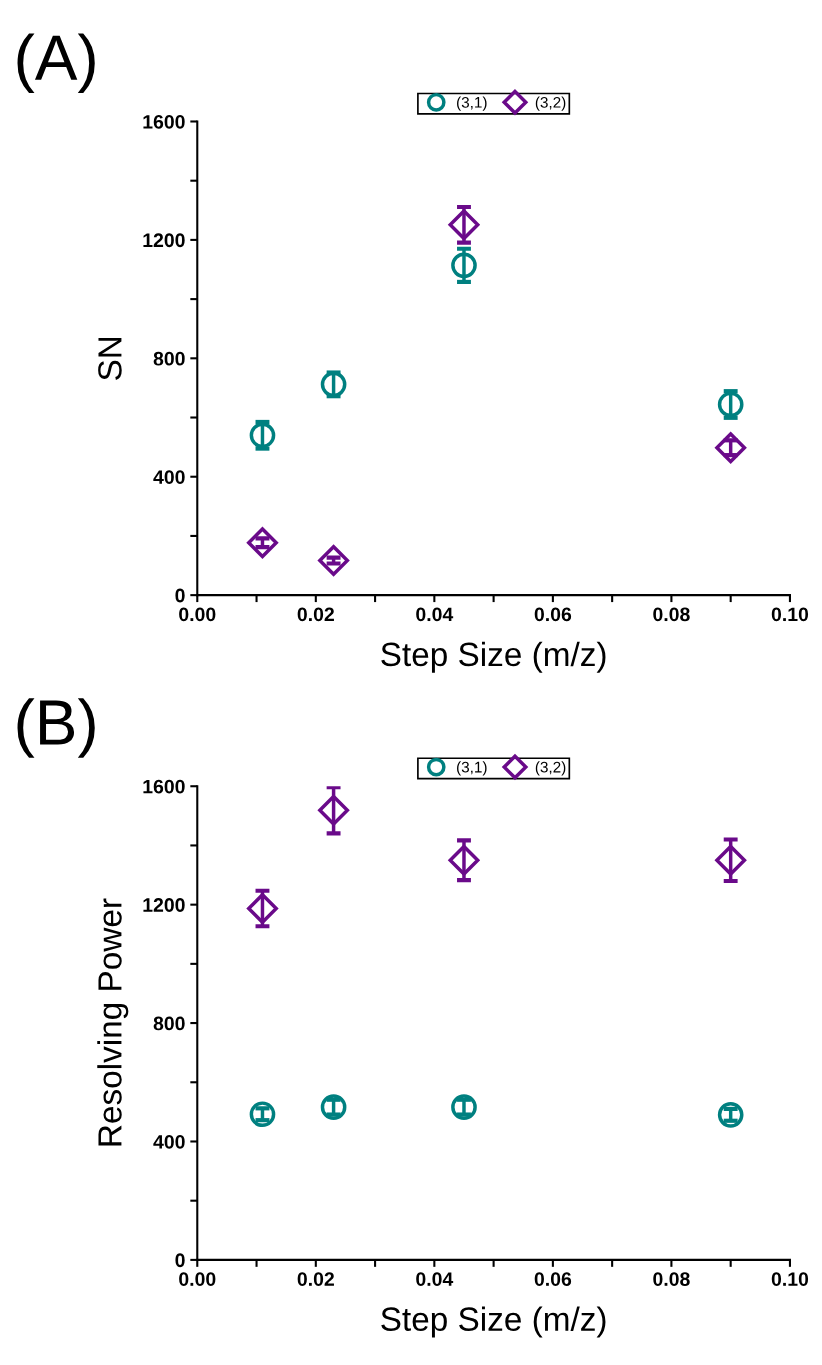  I want to click on y-axis-title: Resolving Power, so click(113, 1022).